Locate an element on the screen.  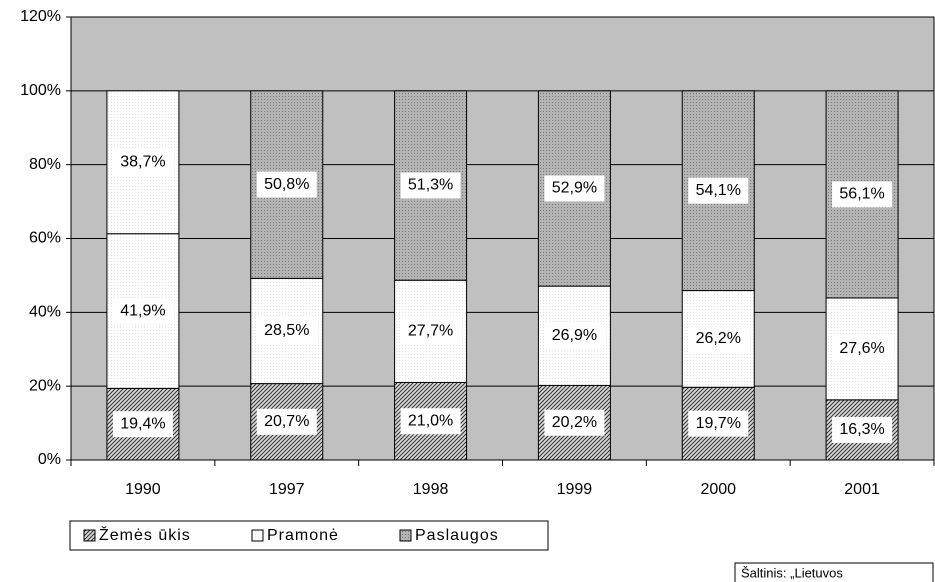
value-label: 19,4% is located at coordinates (142, 423).